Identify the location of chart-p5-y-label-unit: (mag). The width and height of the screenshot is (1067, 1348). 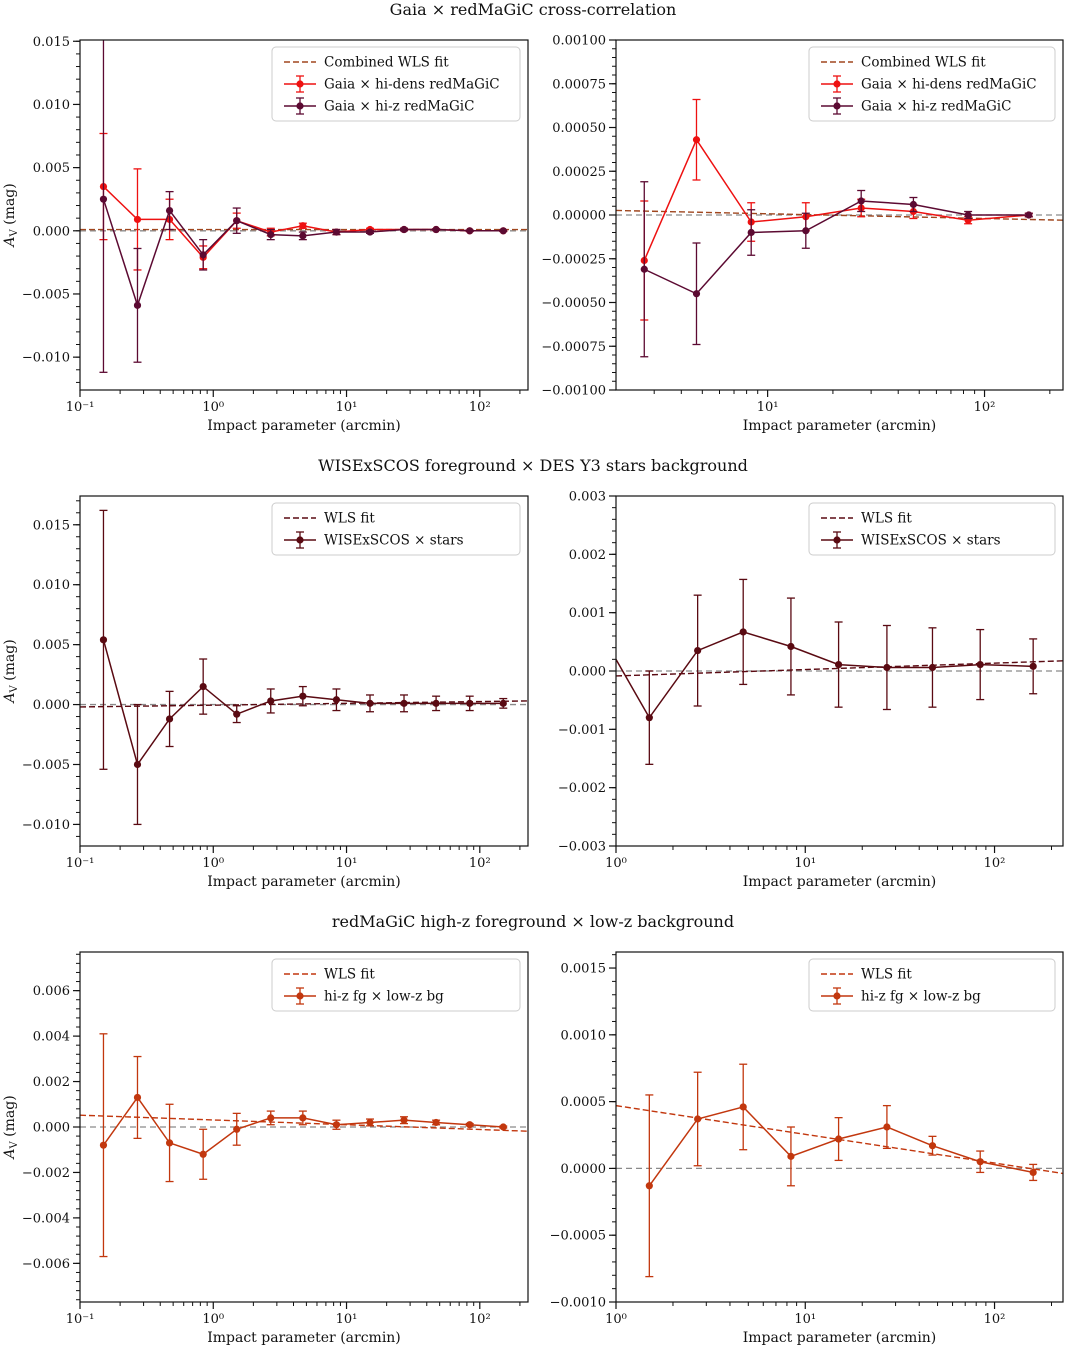
(10, 1118).